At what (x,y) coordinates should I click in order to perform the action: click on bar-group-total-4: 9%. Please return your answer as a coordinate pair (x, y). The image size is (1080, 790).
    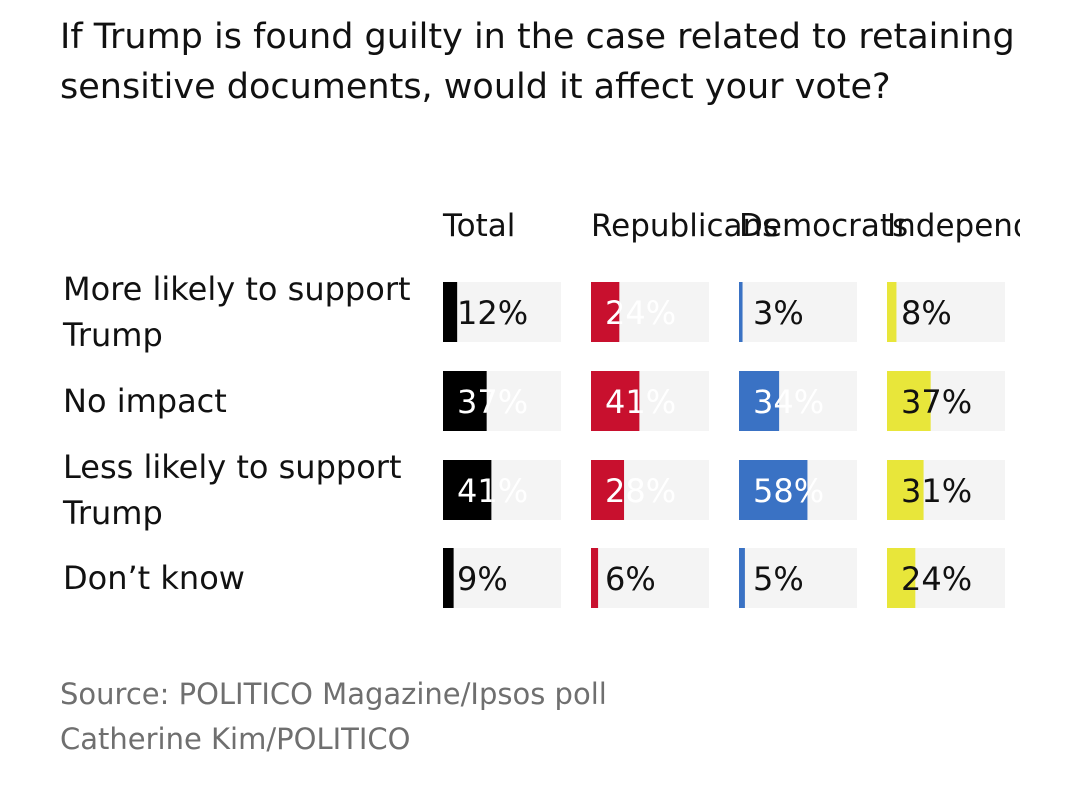
    Looking at the image, I should click on (502, 578).